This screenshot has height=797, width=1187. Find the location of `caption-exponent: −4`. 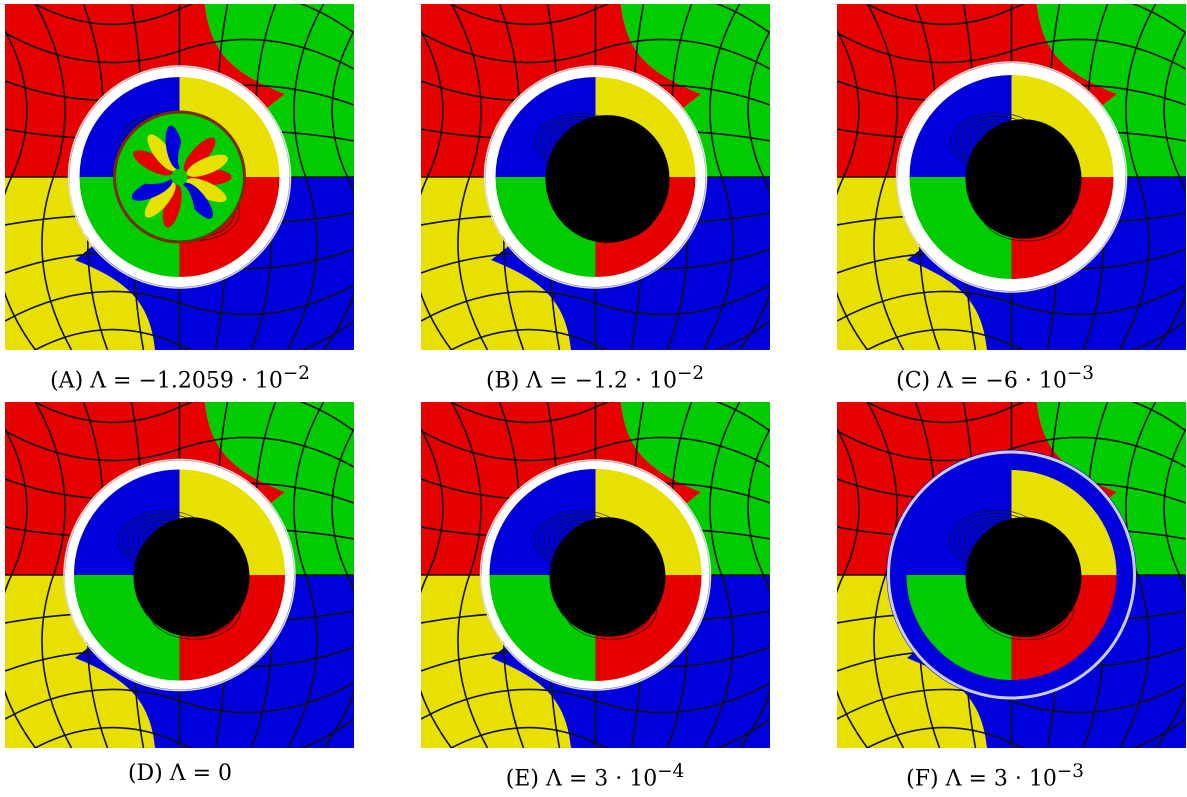

caption-exponent: −4 is located at coordinates (671, 771).